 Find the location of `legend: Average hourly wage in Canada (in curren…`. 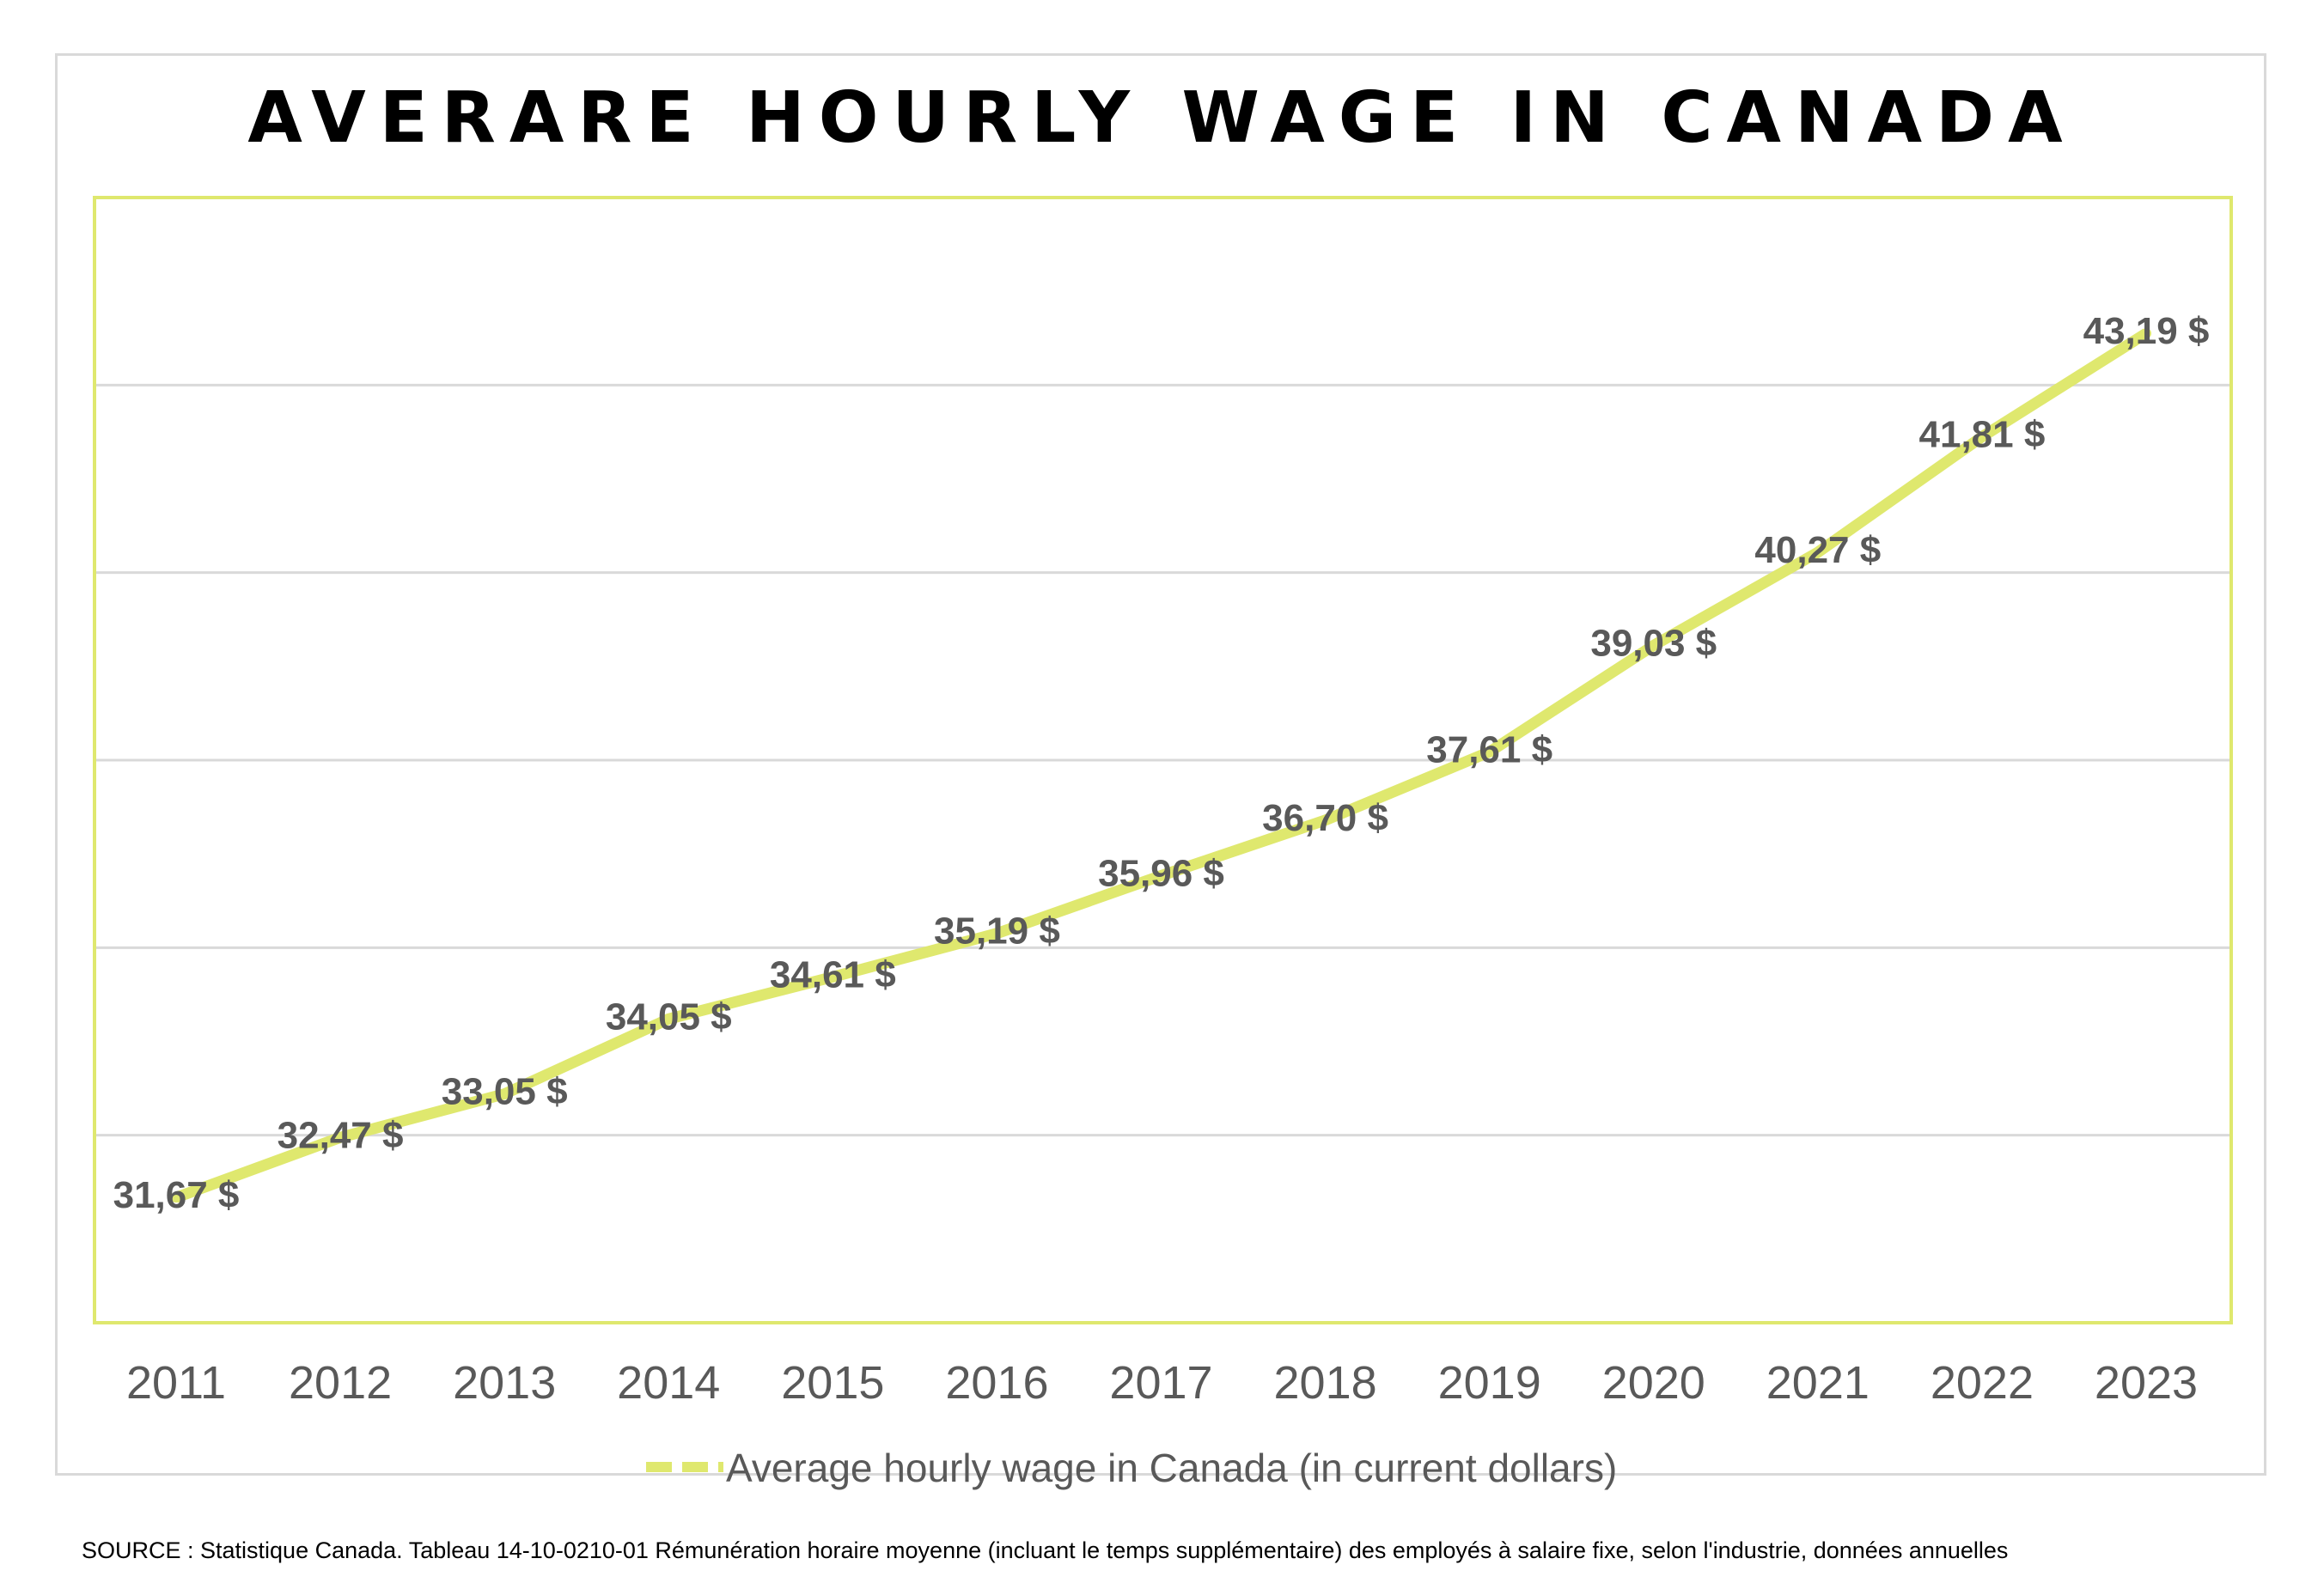

legend: Average hourly wage in Canada (in curren… is located at coordinates (1131, 1468).